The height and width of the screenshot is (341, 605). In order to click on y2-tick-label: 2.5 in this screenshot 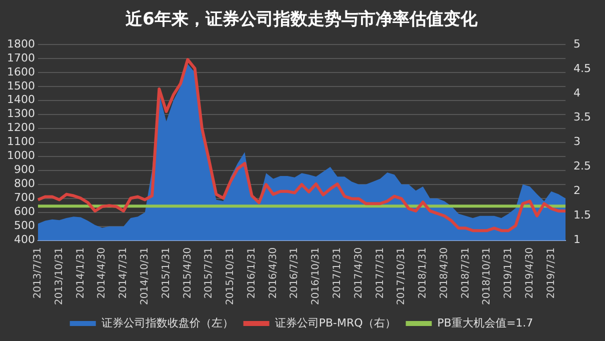, I will do `click(583, 166)`.